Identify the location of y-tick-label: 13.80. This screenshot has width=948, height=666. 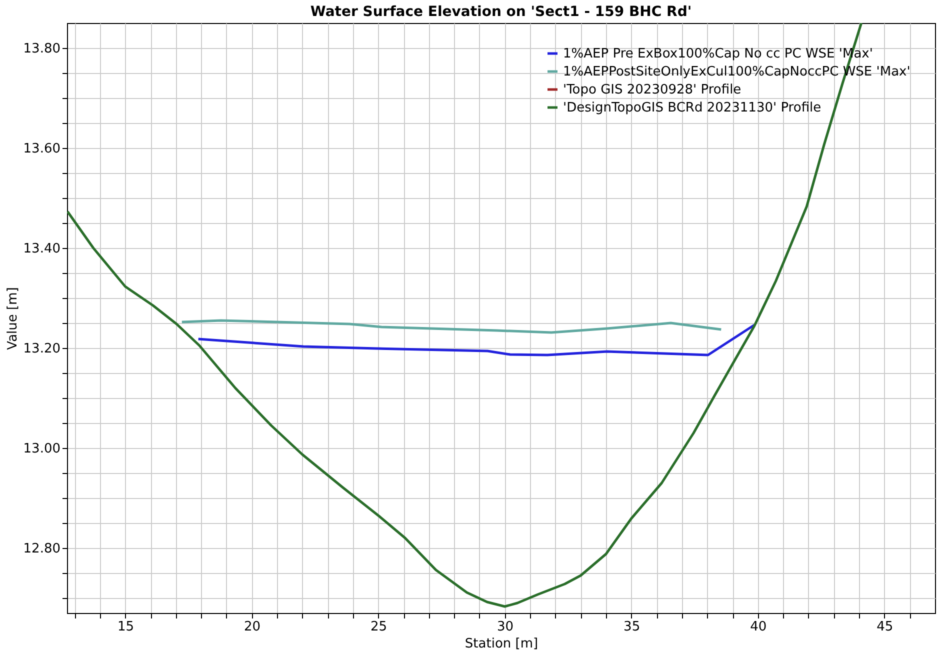
(41, 49).